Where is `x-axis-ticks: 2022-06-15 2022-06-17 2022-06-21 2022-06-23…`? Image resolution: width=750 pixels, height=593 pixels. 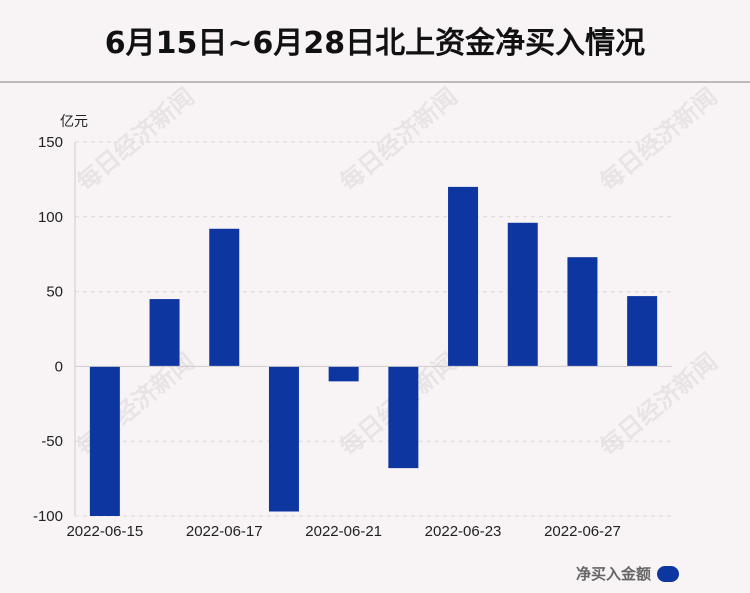
x-axis-ticks: 2022-06-15 2022-06-17 2022-06-21 2022-06-23… is located at coordinates (343, 531).